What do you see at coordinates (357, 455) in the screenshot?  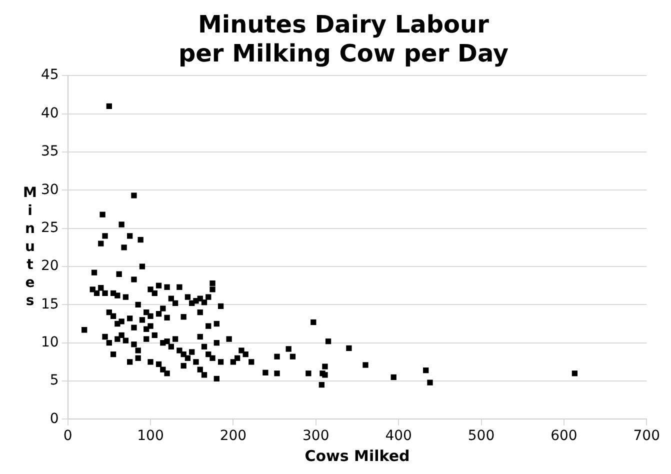 I see `x-axis-title: Cows Milked` at bounding box center [357, 455].